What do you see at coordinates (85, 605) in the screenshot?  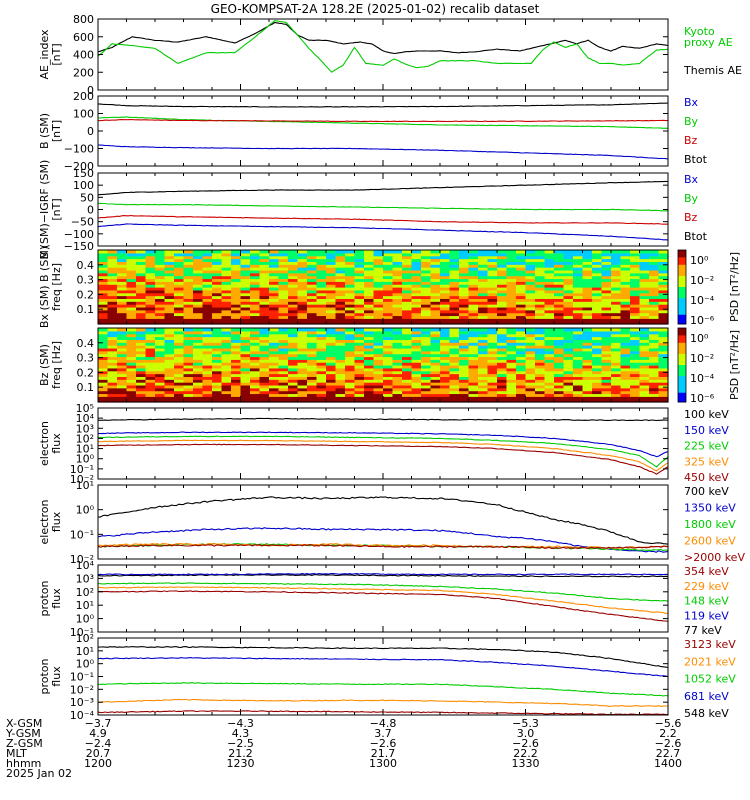 I see `y-tick-label: 10¹` at bounding box center [85, 605].